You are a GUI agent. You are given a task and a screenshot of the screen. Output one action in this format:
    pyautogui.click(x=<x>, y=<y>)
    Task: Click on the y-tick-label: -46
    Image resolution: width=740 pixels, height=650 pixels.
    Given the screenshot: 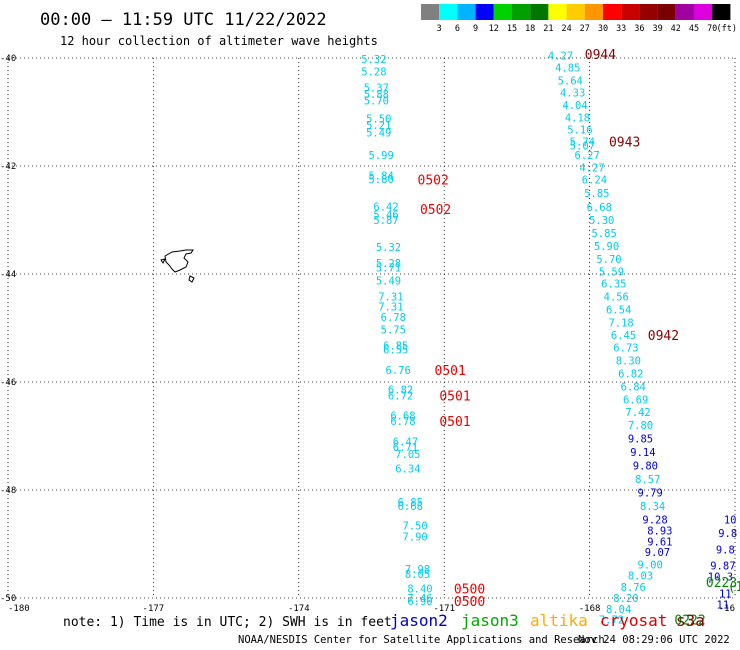 What is the action you would take?
    pyautogui.click(x=8, y=383)
    